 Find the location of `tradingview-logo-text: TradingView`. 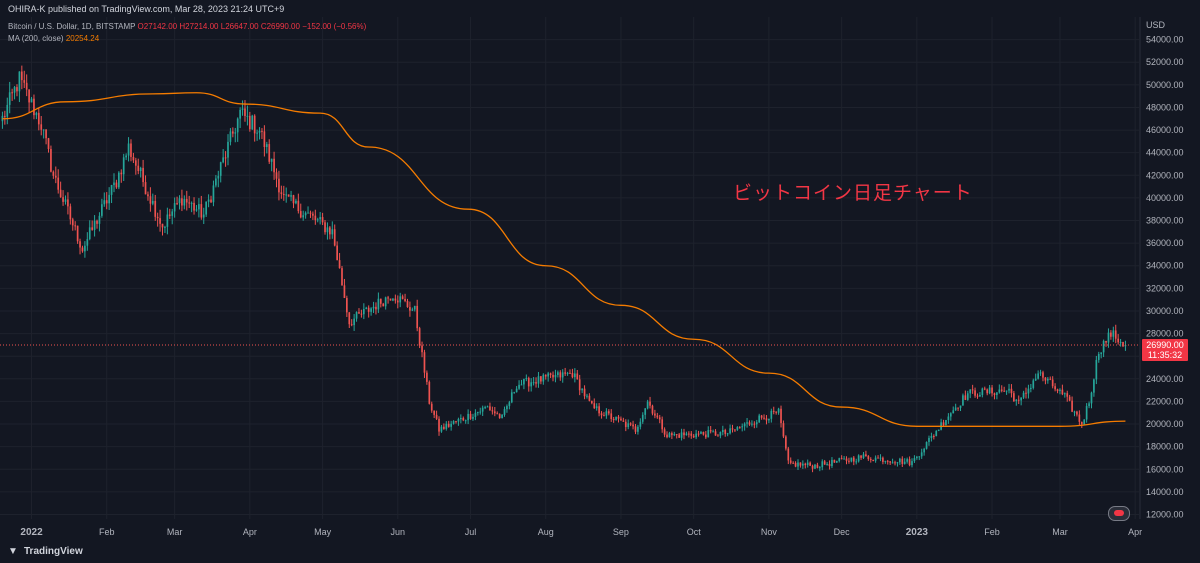

tradingview-logo-text: TradingView is located at coordinates (53, 551).